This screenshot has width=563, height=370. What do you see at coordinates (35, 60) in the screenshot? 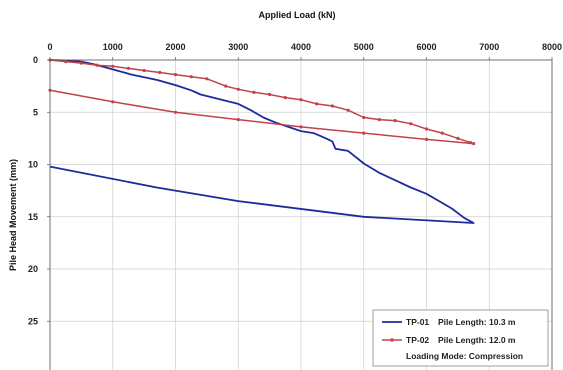
I see `y-tick-label: 0` at bounding box center [35, 60].